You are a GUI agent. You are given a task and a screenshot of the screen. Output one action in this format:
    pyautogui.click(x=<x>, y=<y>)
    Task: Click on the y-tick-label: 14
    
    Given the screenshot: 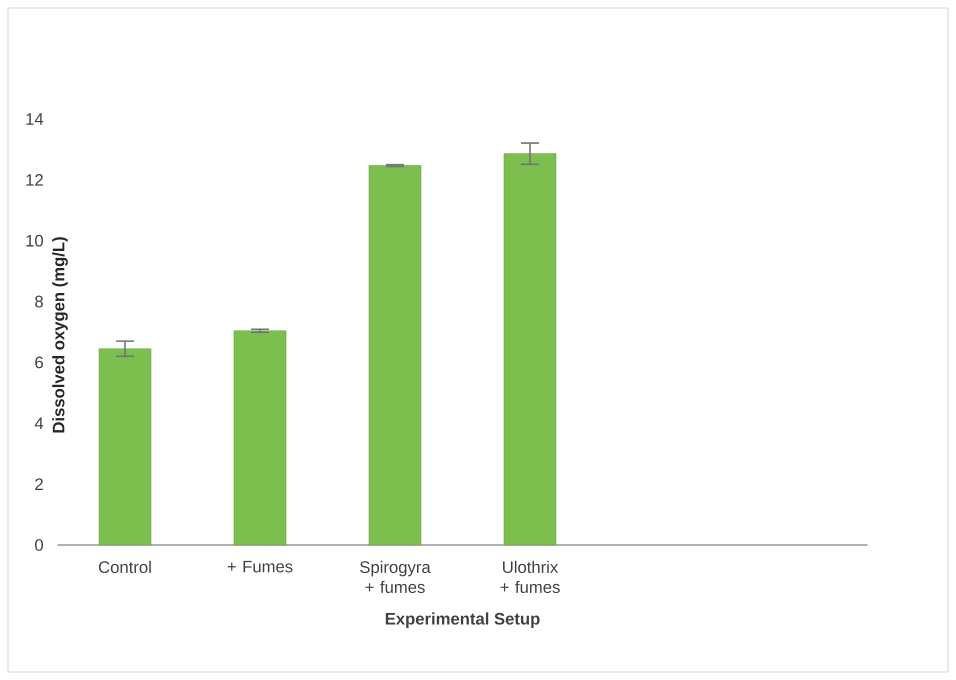 What is the action you would take?
    pyautogui.click(x=35, y=119)
    